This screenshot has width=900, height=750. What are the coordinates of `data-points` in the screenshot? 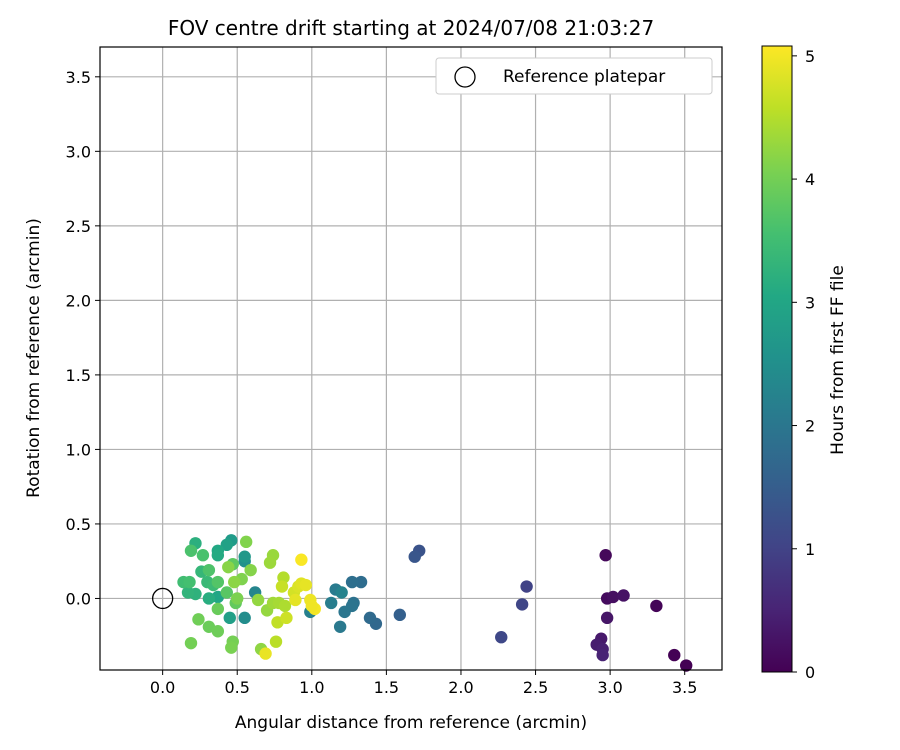 It's located at (422, 603).